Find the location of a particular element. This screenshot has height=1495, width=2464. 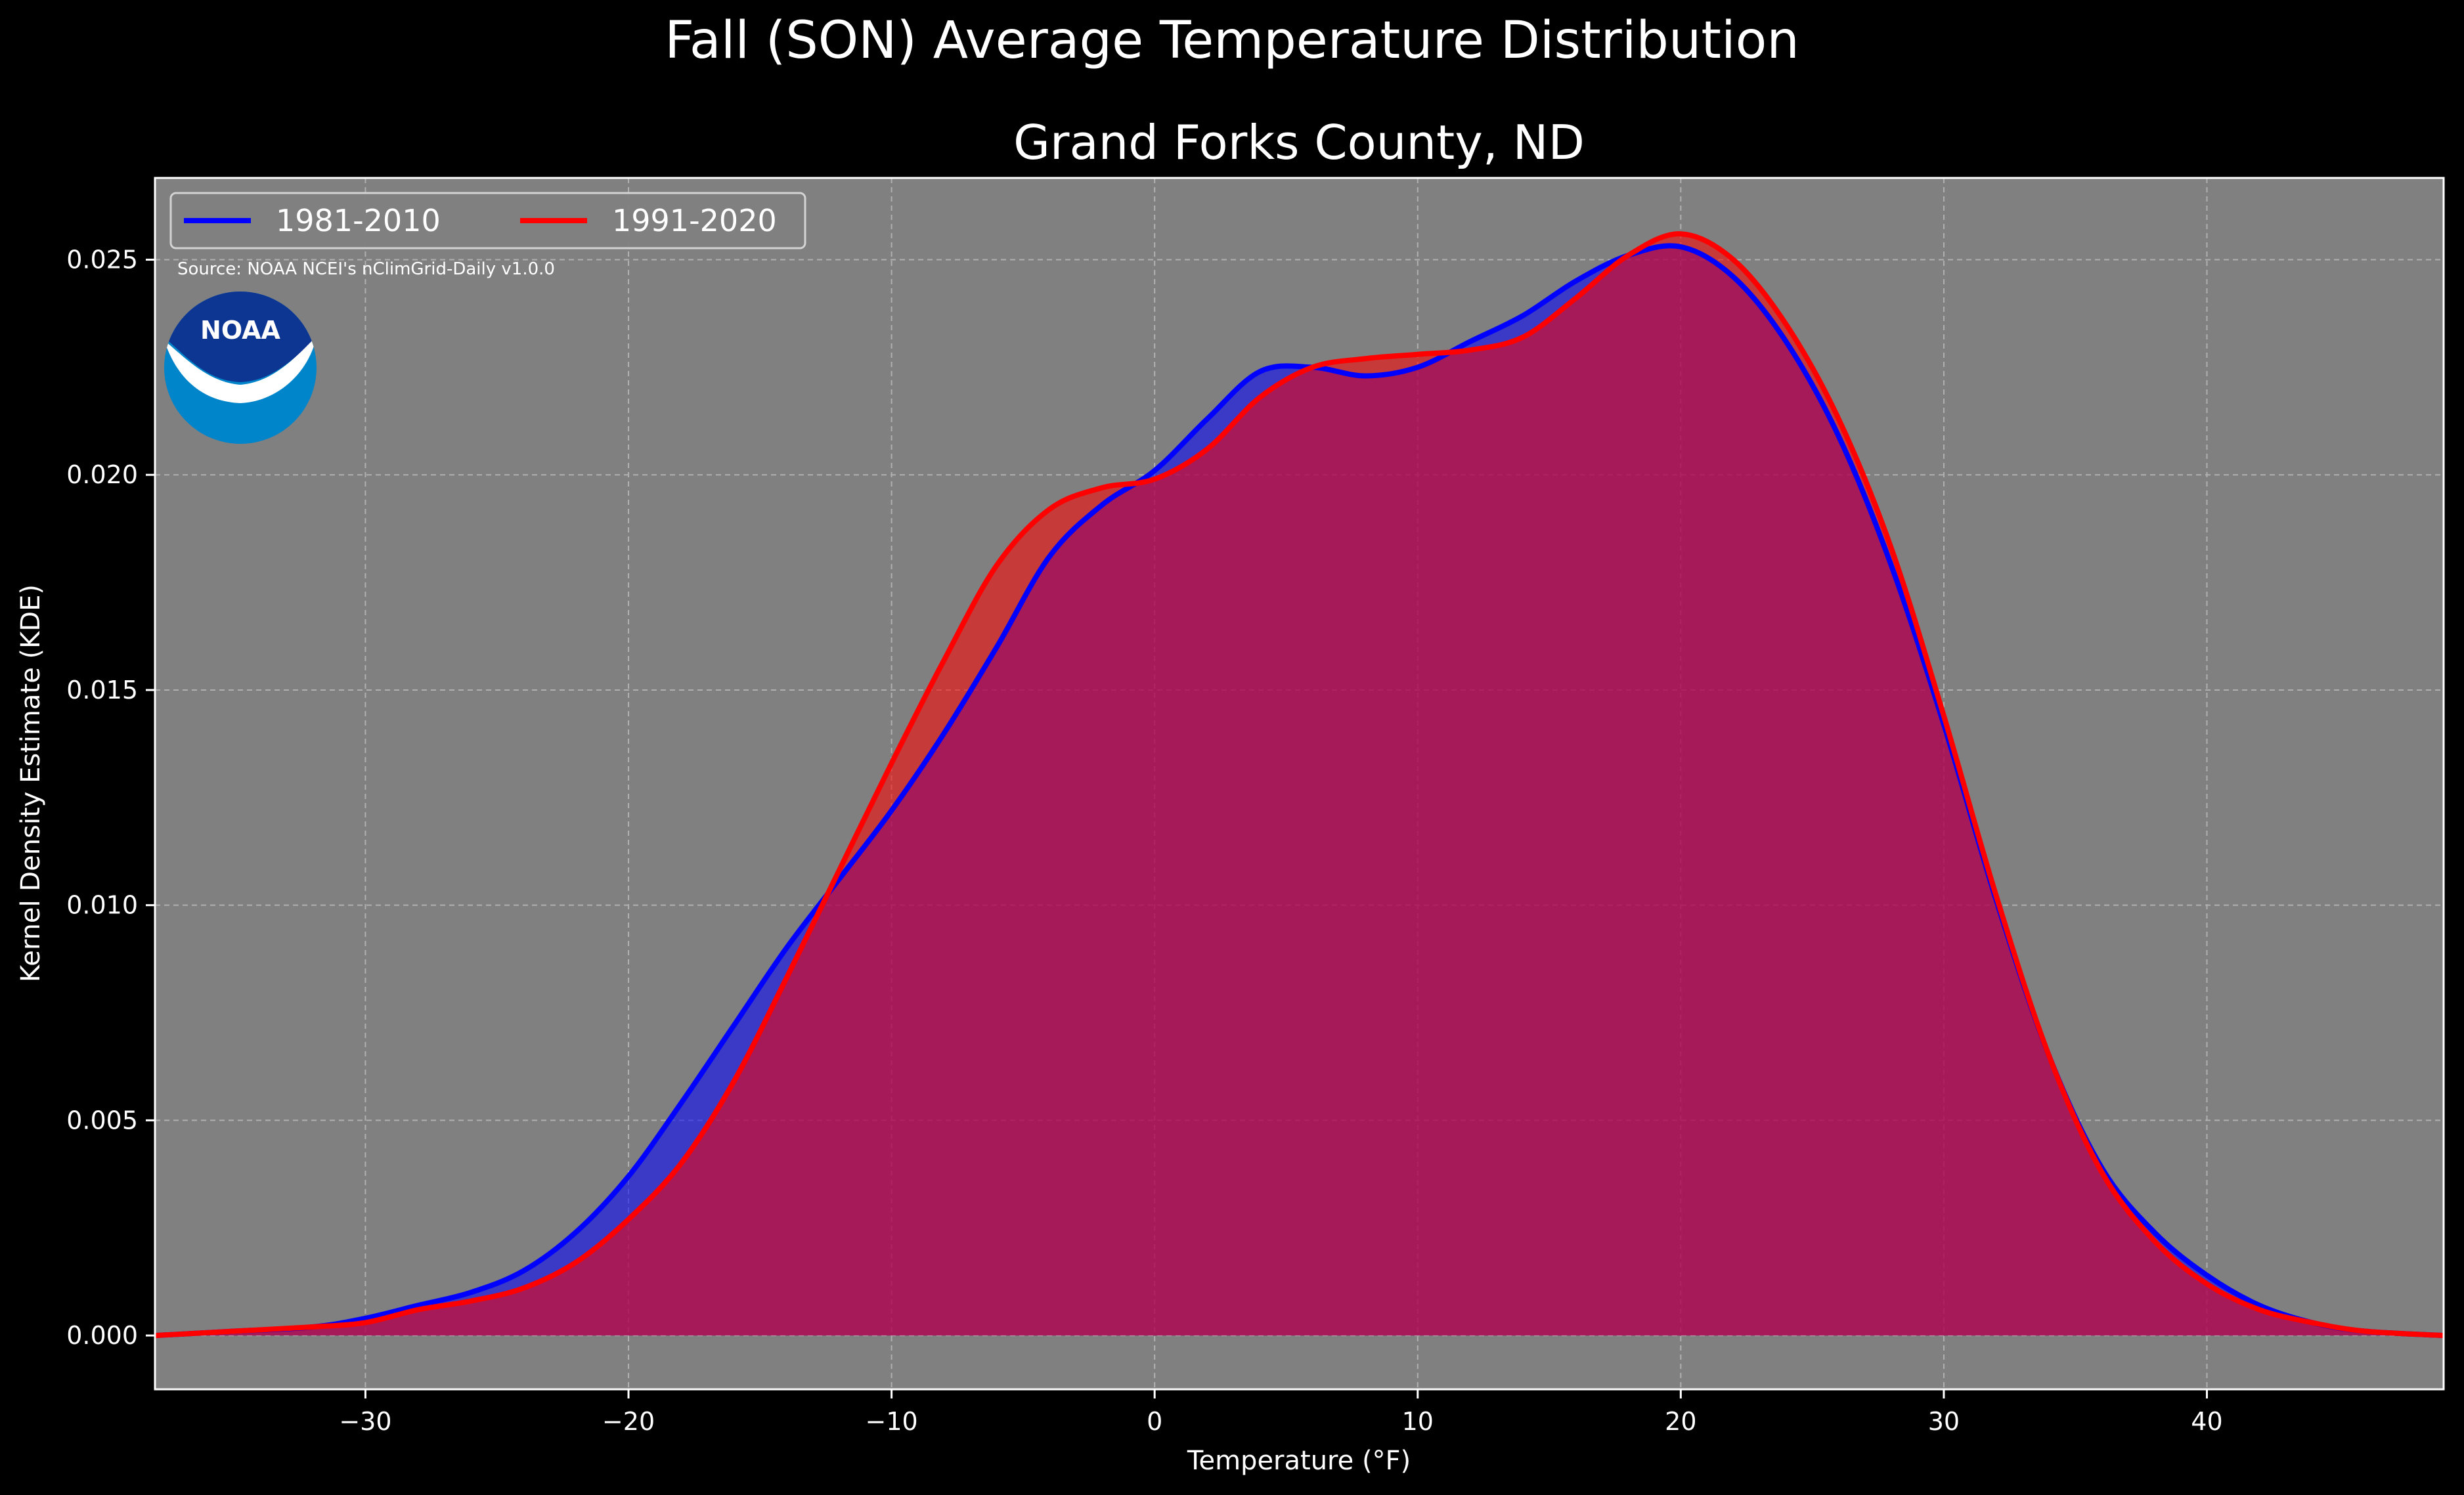

legend: 1981-2010 1991-2020 is located at coordinates (488, 220).